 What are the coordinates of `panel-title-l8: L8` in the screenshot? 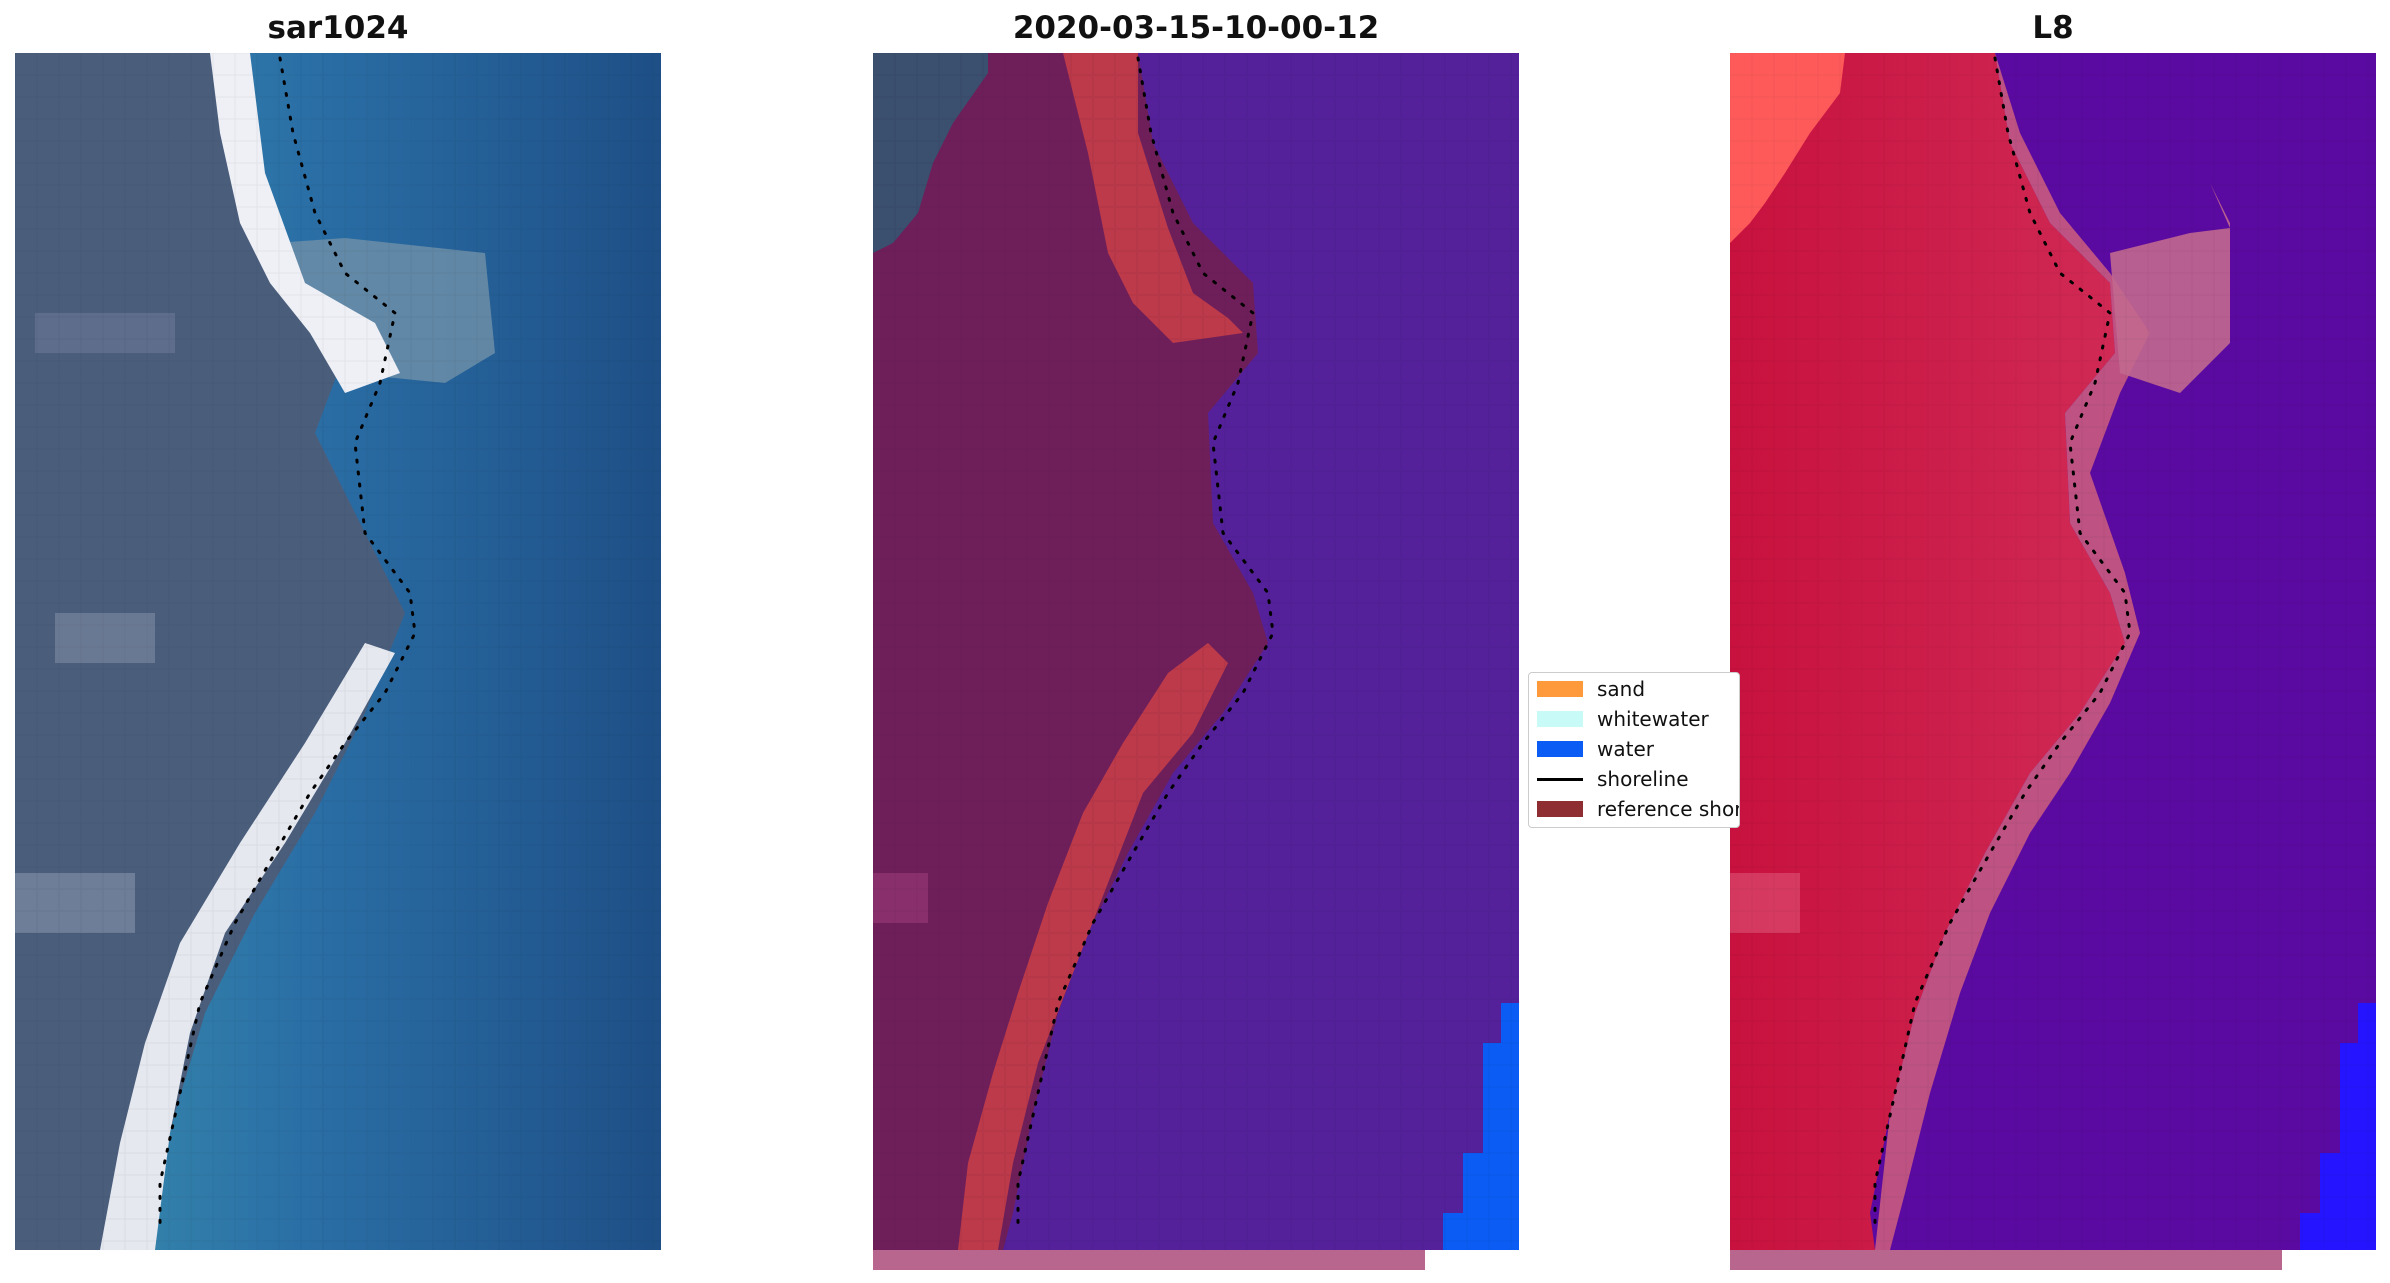 It's located at (2053, 28).